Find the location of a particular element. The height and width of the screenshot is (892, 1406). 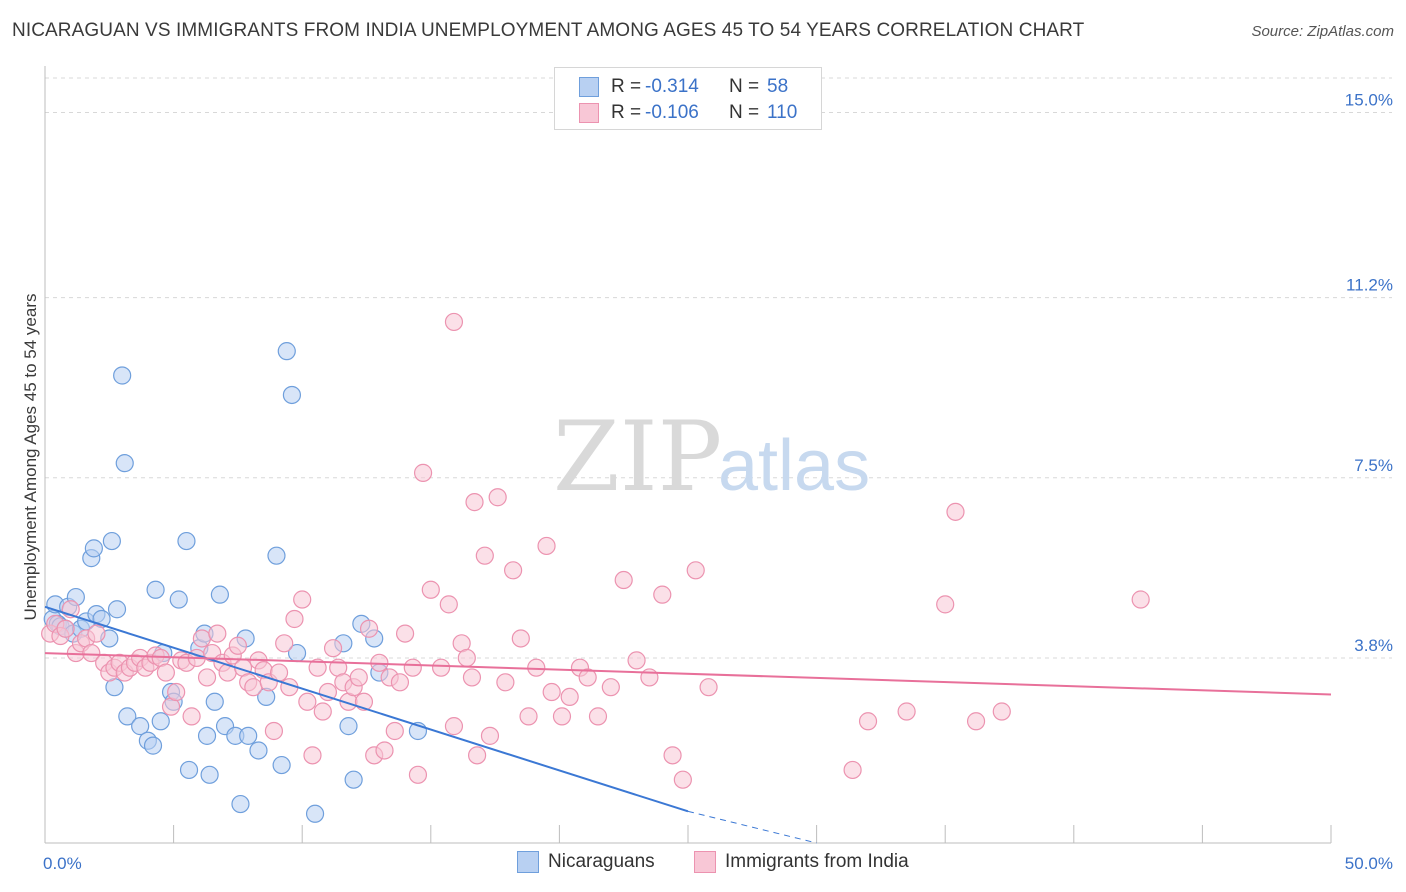

x-tick-label: 50.0% is located at coordinates (1369, 863).